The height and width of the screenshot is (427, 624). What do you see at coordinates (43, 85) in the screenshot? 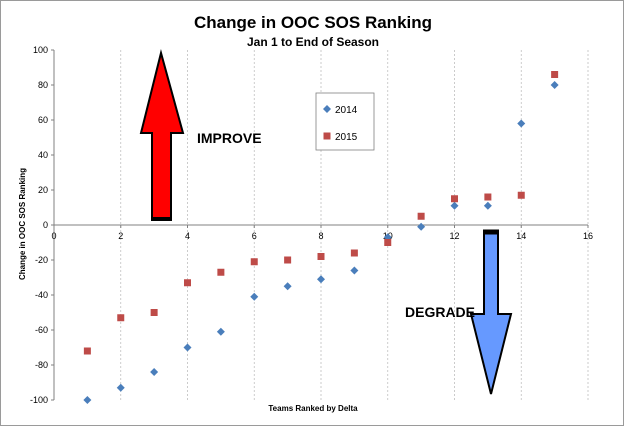
I see `y-tick-label-80: 80` at bounding box center [43, 85].